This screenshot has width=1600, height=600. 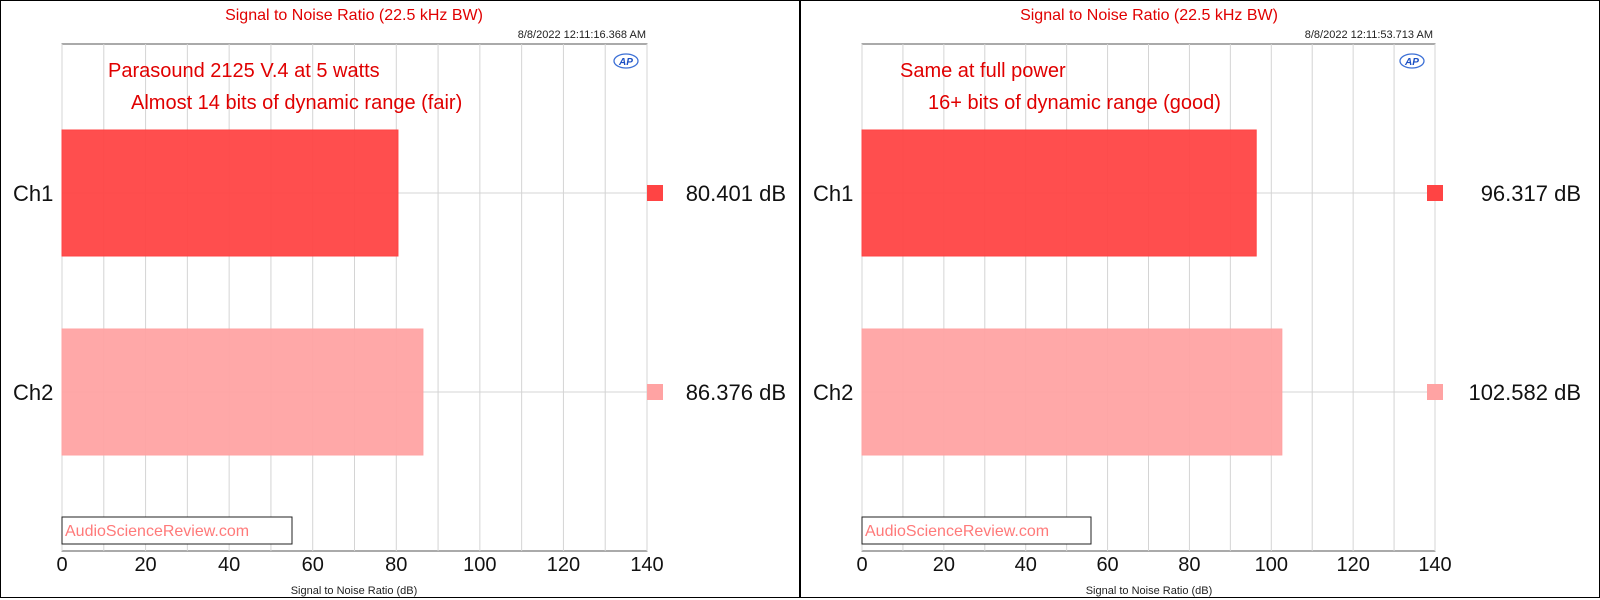 I want to click on value-label: 102.582 dB, so click(x=1524, y=392).